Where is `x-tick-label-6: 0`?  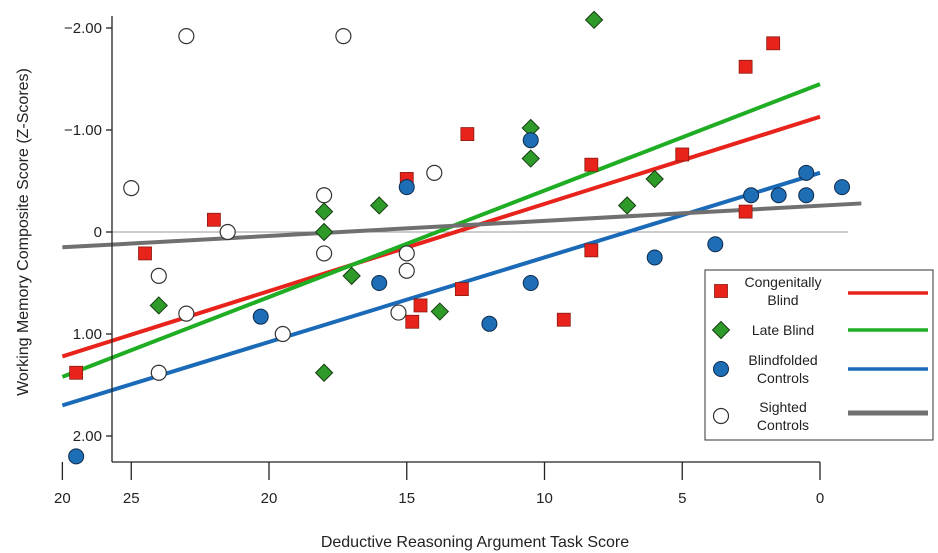
x-tick-label-6: 0 is located at coordinates (820, 498).